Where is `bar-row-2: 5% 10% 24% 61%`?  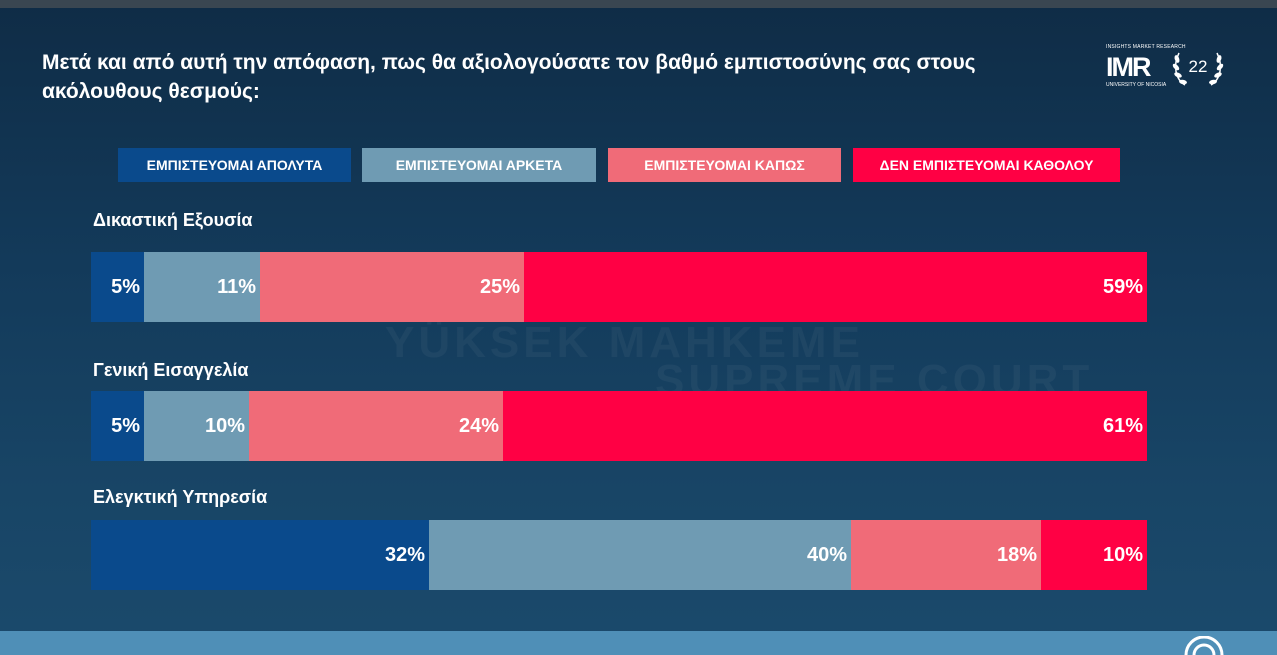
bar-row-2: 5% 10% 24% 61% is located at coordinates (619, 426).